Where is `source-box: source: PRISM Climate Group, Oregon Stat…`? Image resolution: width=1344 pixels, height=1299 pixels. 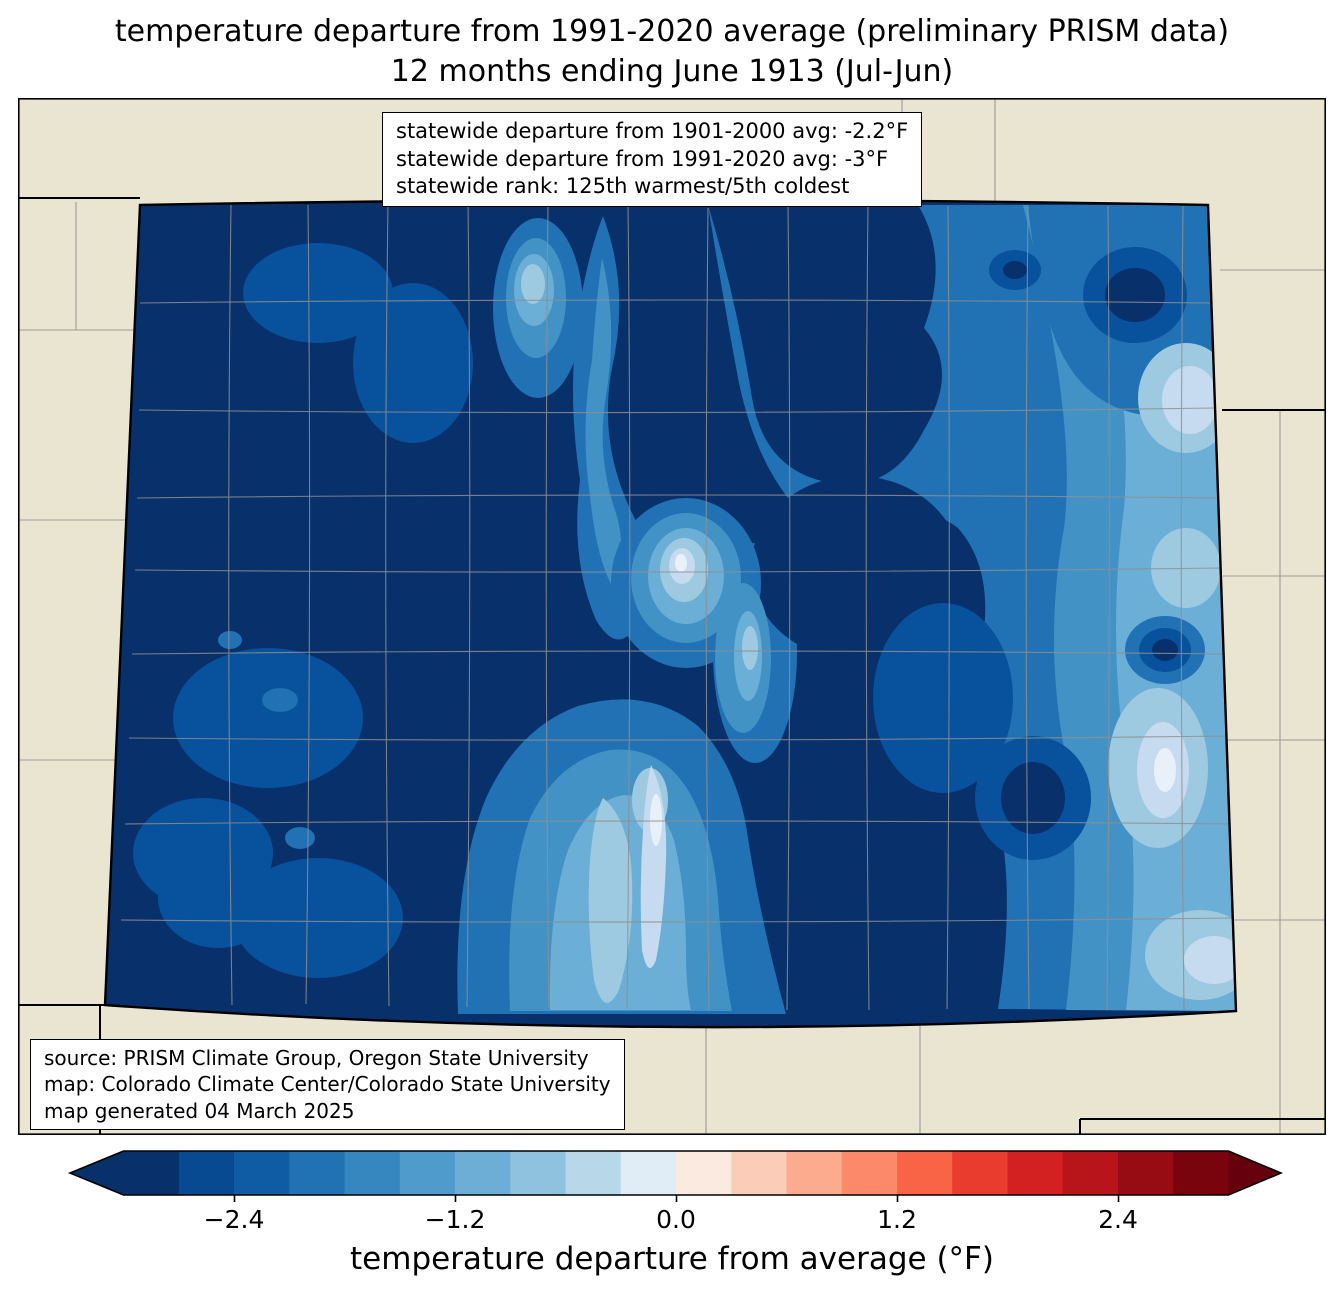
source-box: source: PRISM Climate Group, Oregon Stat… is located at coordinates (327, 1085).